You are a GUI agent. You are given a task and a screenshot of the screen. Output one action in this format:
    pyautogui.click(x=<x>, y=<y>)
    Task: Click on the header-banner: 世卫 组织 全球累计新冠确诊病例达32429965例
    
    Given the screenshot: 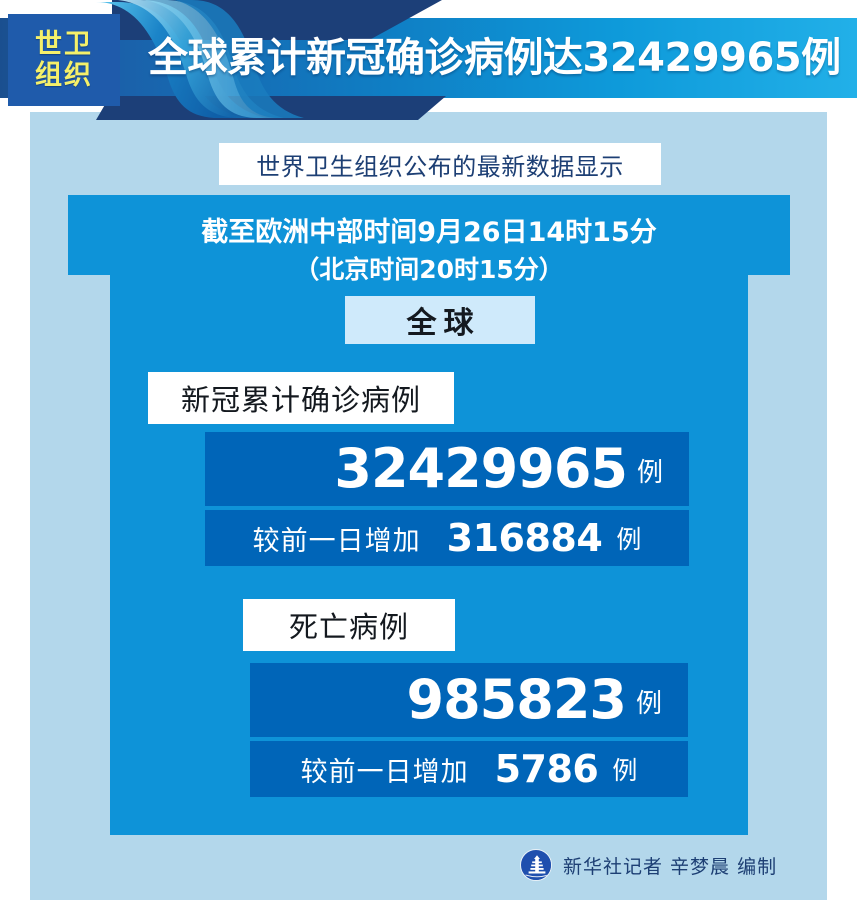 What is the action you would take?
    pyautogui.click(x=428, y=60)
    